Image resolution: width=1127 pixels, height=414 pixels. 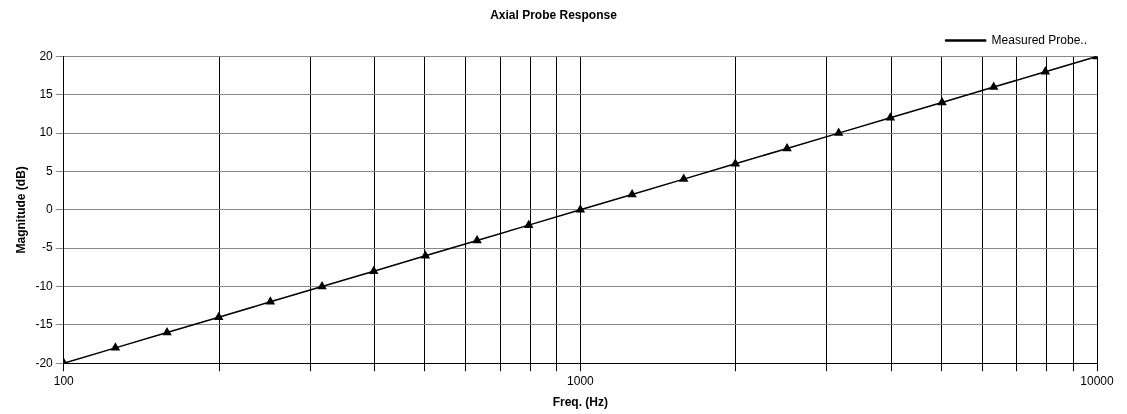 What do you see at coordinates (581, 380) in the screenshot?
I see `x-tick-label: 1000` at bounding box center [581, 380].